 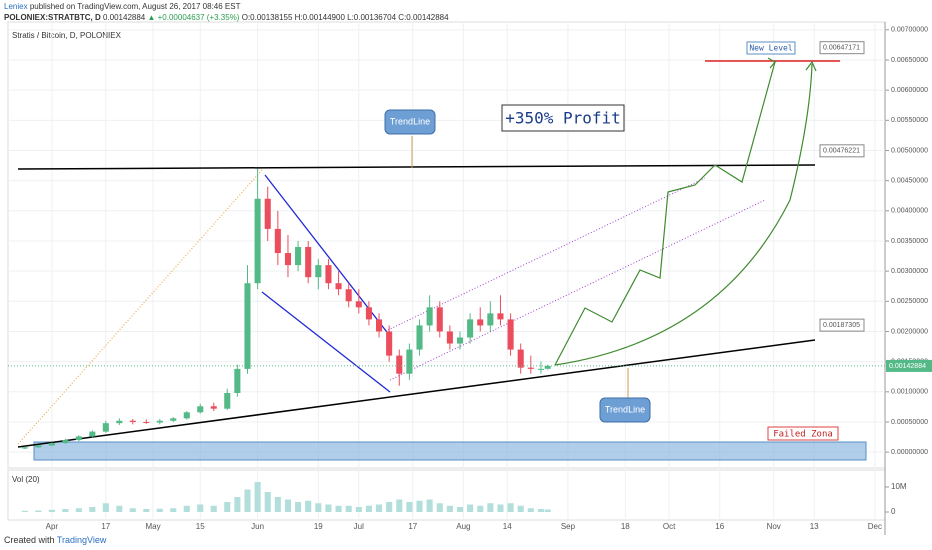 I want to click on y-tick-label: 0.00400000, so click(x=909, y=211).